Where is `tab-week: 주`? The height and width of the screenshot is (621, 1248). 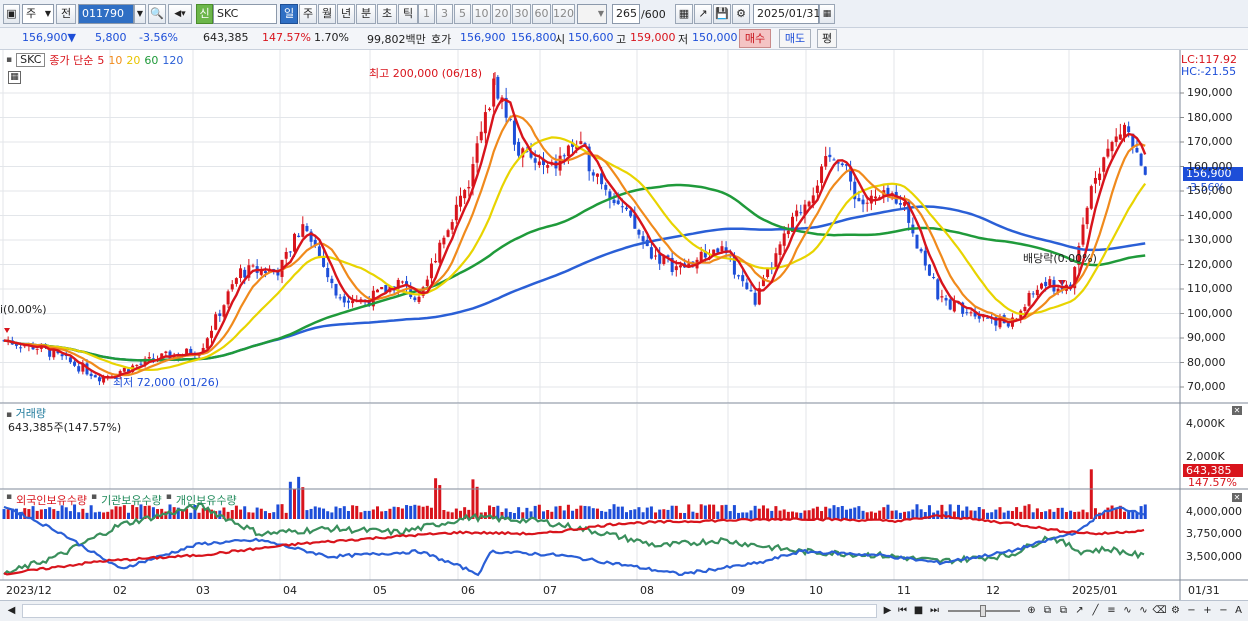
tab-week: 주 is located at coordinates (308, 14).